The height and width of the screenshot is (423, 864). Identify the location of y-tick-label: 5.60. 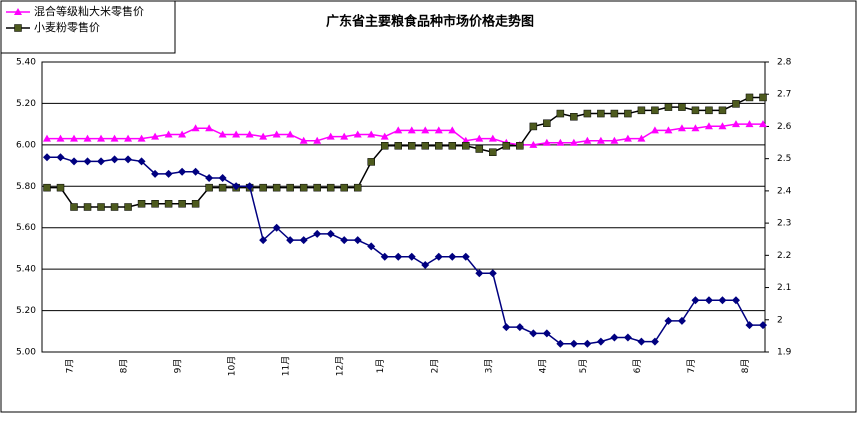
(26, 228).